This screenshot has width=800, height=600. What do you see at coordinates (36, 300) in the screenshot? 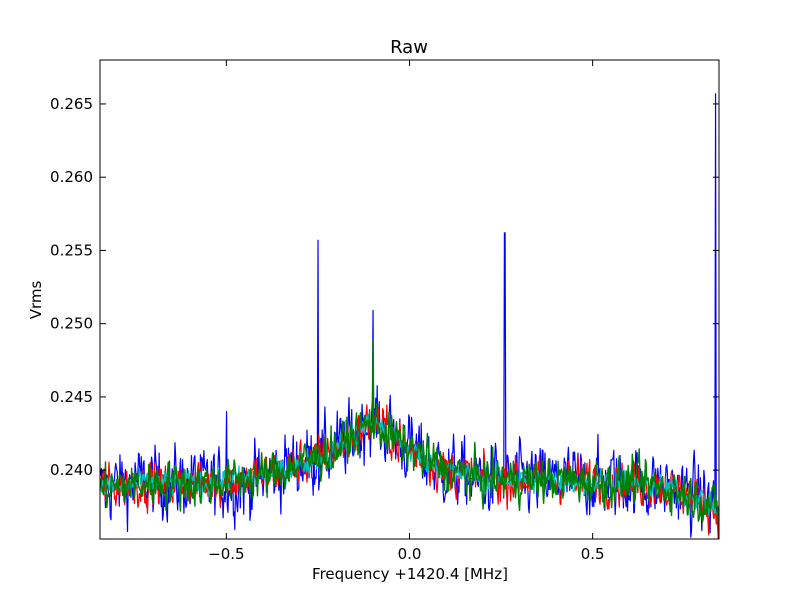
I see `y-axis-title: Vrms` at bounding box center [36, 300].